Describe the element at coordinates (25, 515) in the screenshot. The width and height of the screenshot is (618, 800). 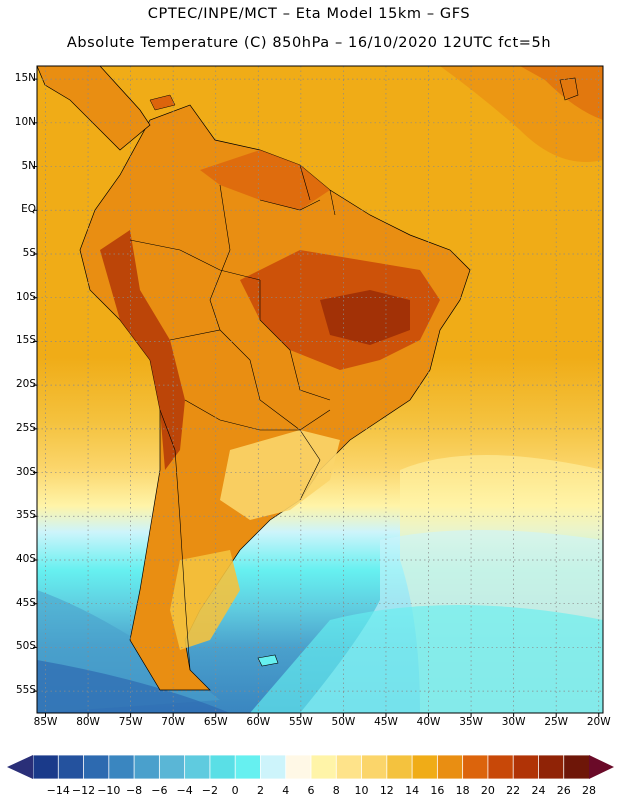
I see `lat-label: 35S` at that location.